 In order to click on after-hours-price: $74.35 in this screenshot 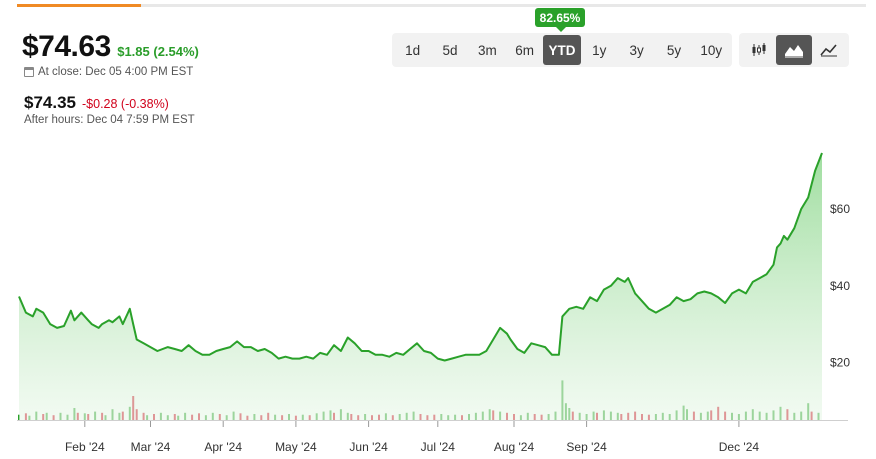, I will do `click(50, 102)`.